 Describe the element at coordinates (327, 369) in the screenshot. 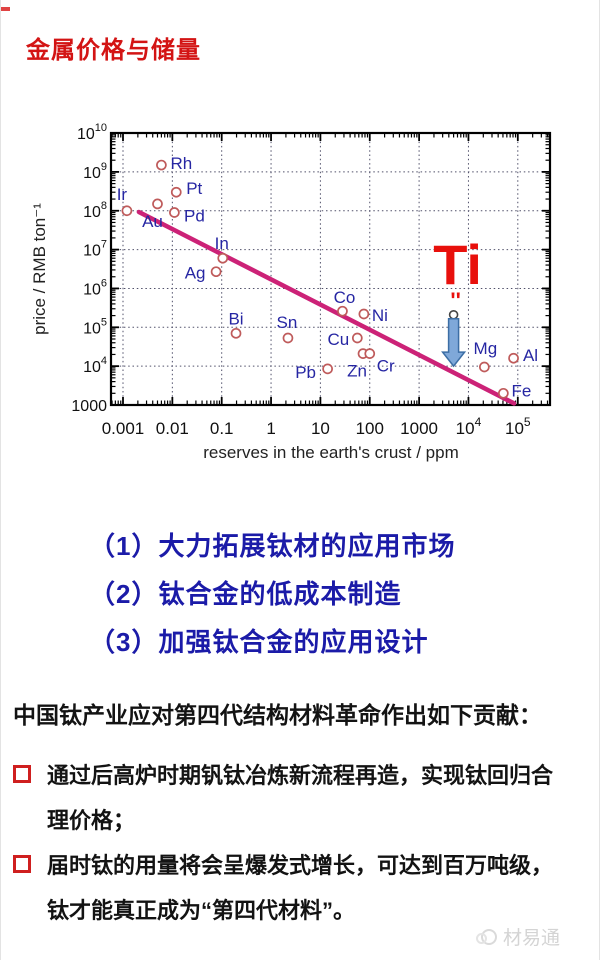

I see `data-point-pb` at that location.